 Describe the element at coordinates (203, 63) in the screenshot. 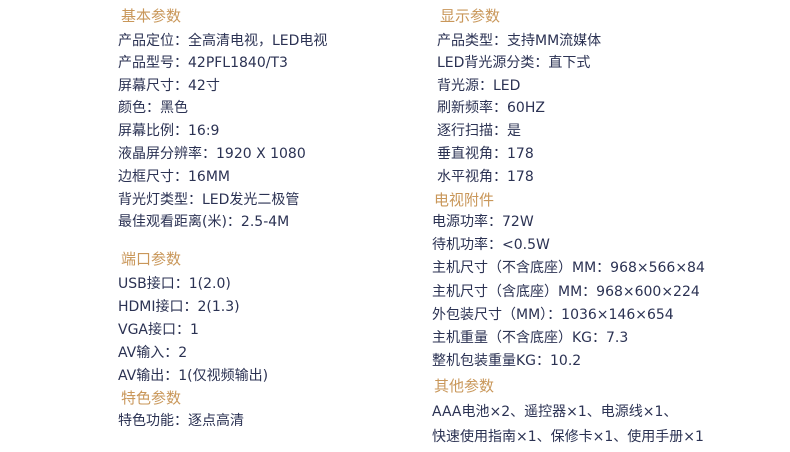

I see `spec-item: 产品型号：42PFL1840/T3` at that location.